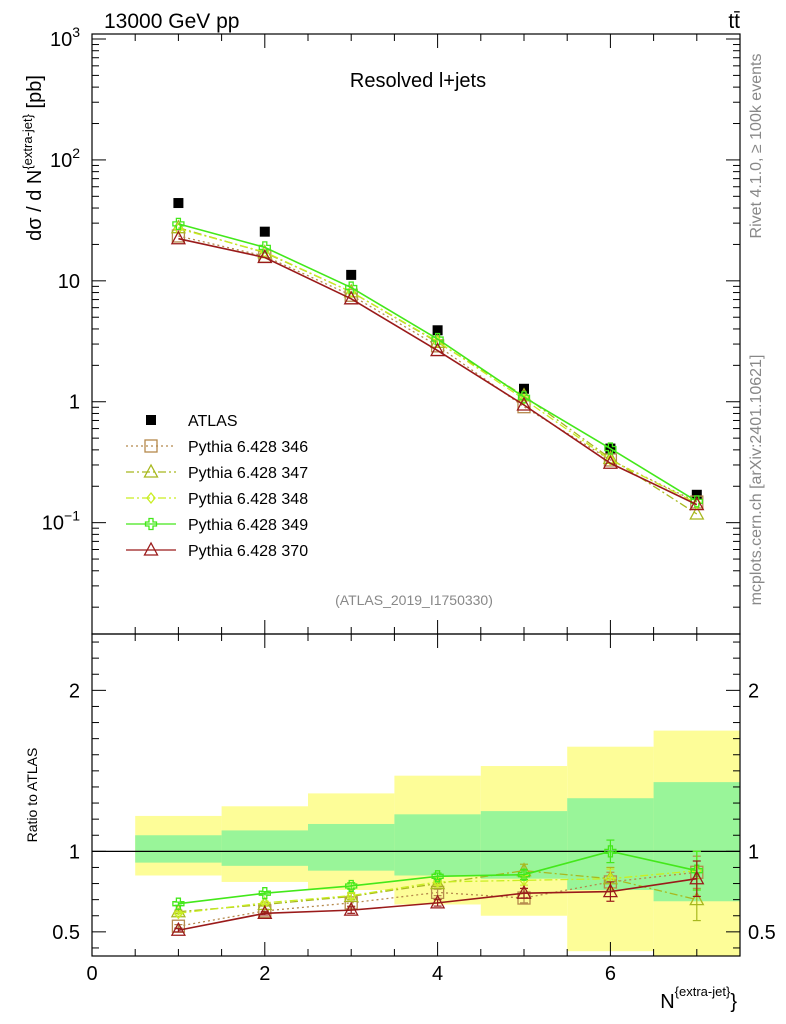  I want to click on legend-entry: Pythia 6.428 347, so click(217, 472).